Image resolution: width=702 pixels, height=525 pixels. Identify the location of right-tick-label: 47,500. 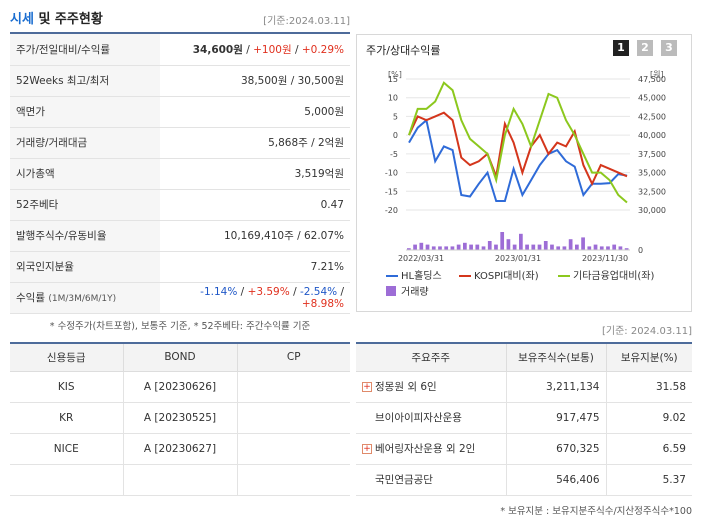
(652, 79).